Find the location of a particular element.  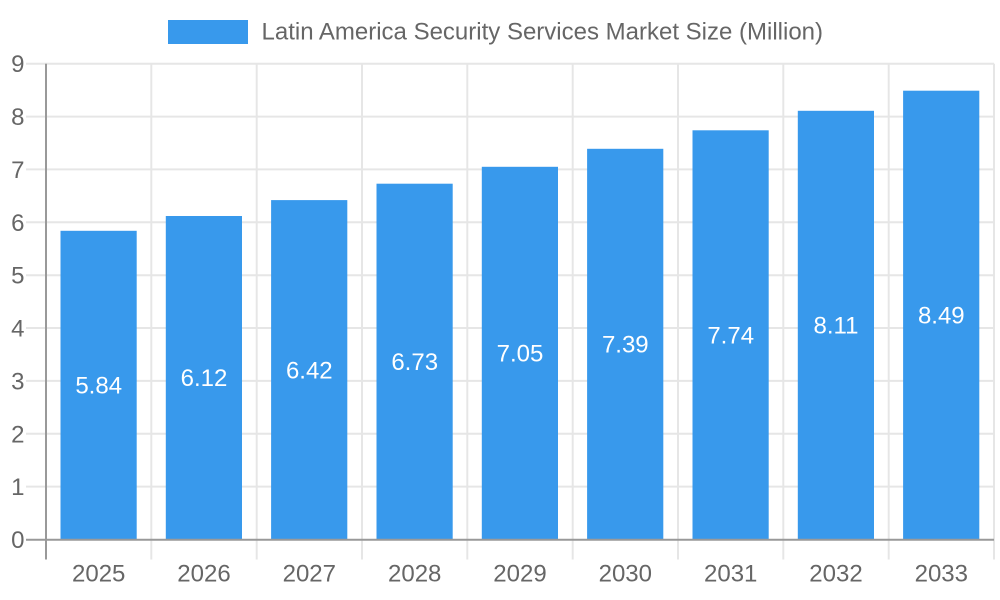

svg-text: 3 is located at coordinates (17, 381).